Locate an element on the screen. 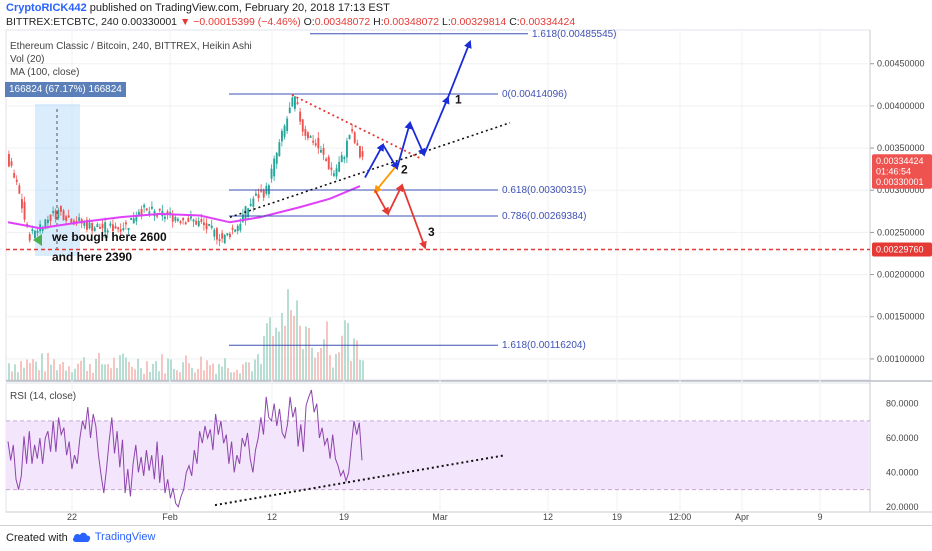 The height and width of the screenshot is (551, 932). vol-indicator-label: Vol (20) is located at coordinates (27, 59).